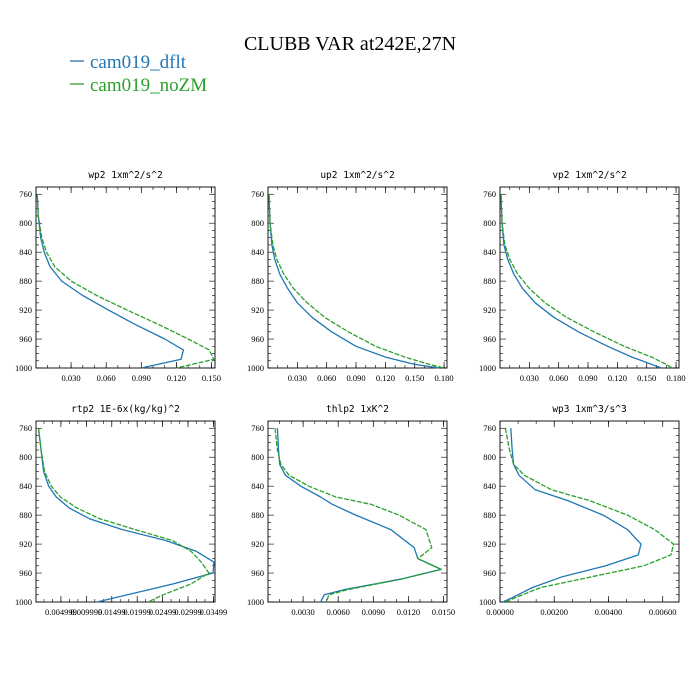  Describe the element at coordinates (137, 612) in the screenshot. I see `x-tick-label: 0.01999` at that location.